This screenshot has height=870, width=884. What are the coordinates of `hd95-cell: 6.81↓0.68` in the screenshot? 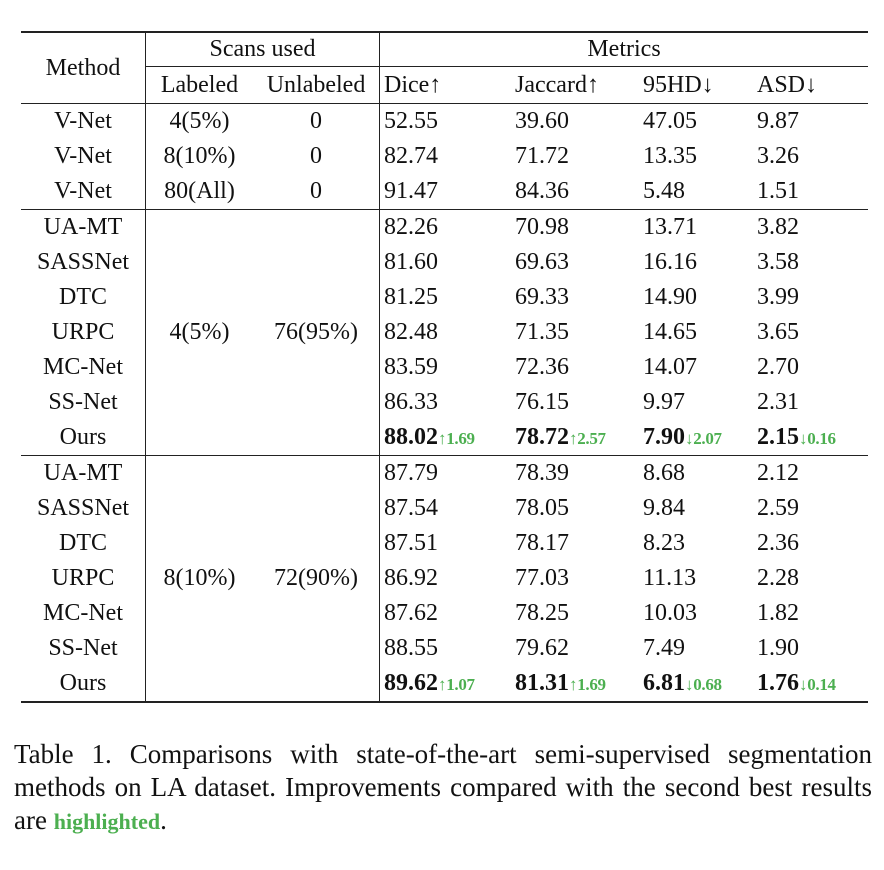 It's located at (700, 684).